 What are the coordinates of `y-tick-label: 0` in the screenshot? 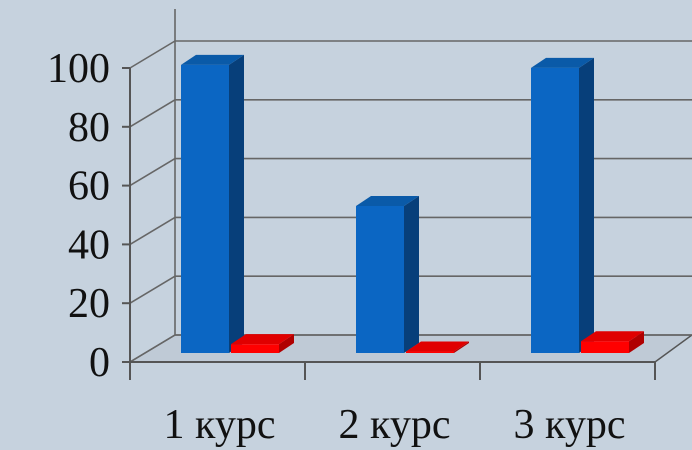 It's located at (99, 363).